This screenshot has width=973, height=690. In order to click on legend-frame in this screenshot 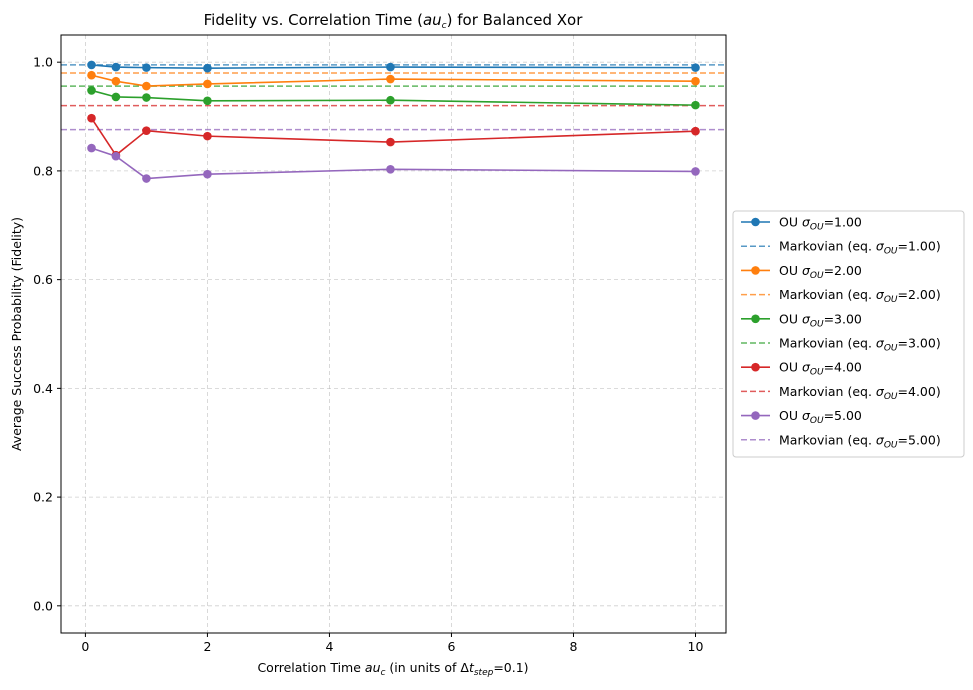, I will do `click(848, 334)`.